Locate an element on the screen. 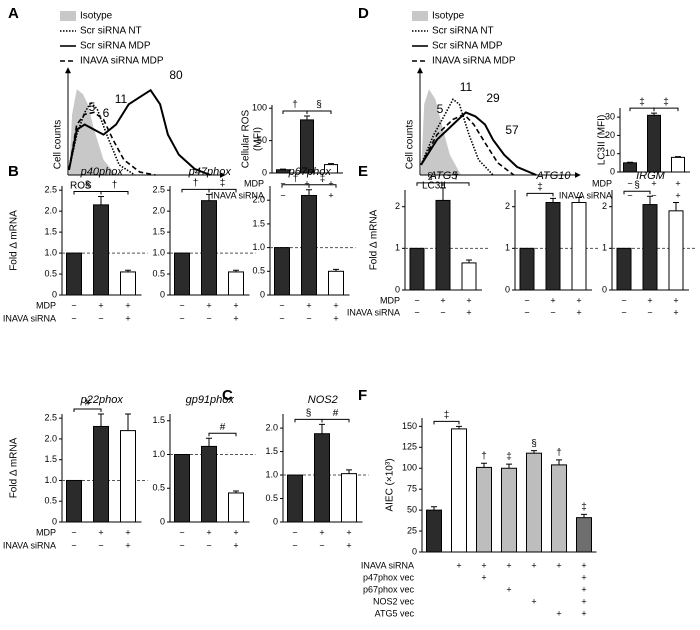 The height and width of the screenshot is (630, 700). y-tick-label: 1 is located at coordinates (397, 248).